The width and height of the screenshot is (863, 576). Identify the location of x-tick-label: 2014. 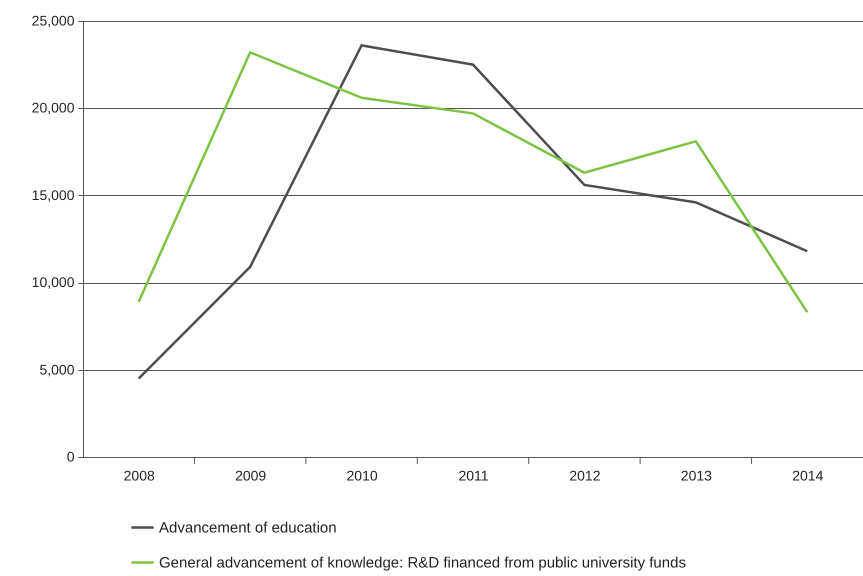
(808, 476).